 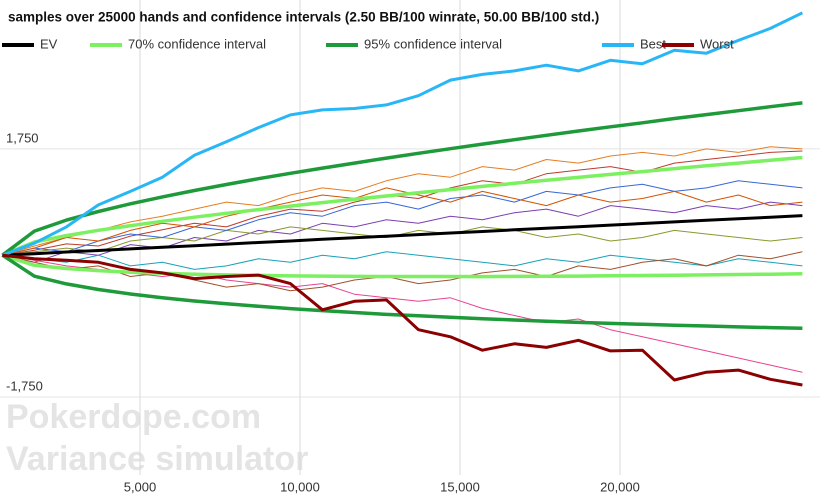 I want to click on x-tick-label: 15,000, so click(x=460, y=486).